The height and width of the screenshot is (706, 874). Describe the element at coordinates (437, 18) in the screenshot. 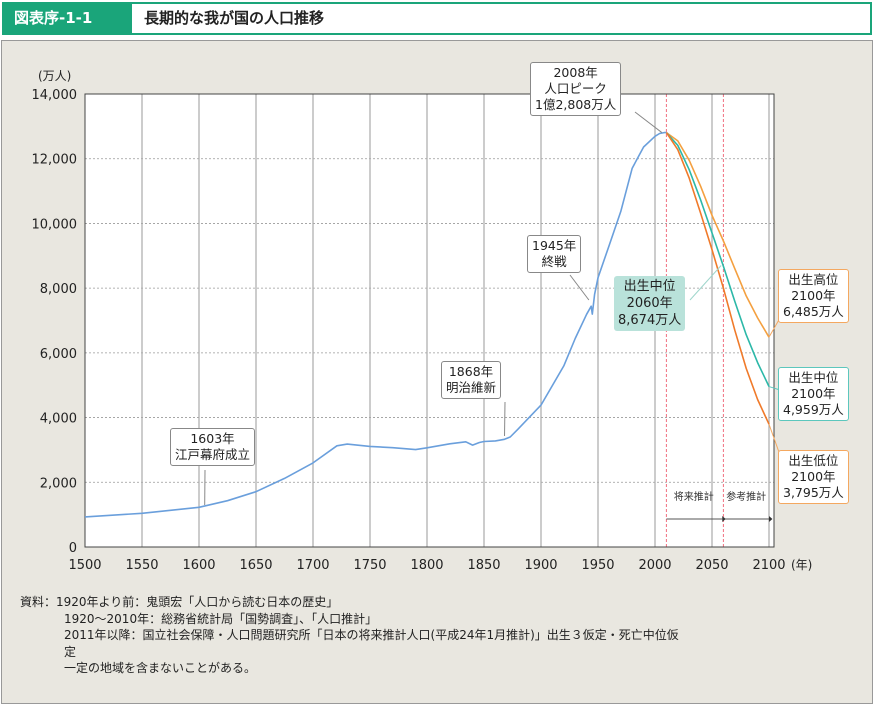

I see `figure-header: 図表序-1-1 長期的な我が国の人口推移` at that location.